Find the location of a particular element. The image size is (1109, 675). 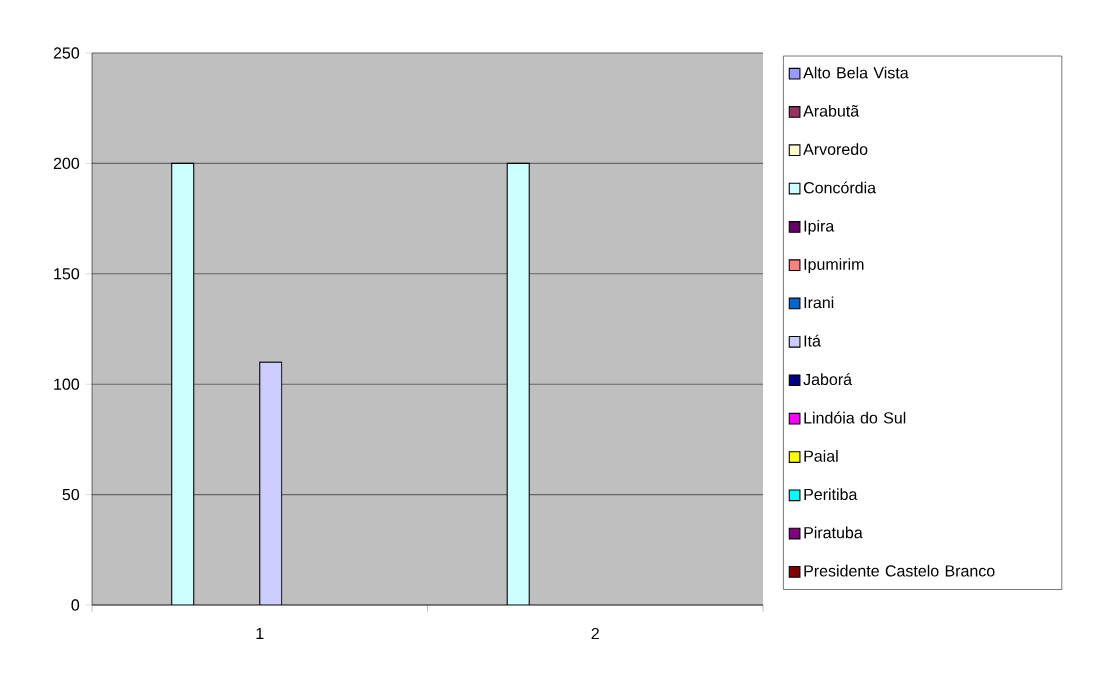

y-tick-label: 150 is located at coordinates (67, 274).